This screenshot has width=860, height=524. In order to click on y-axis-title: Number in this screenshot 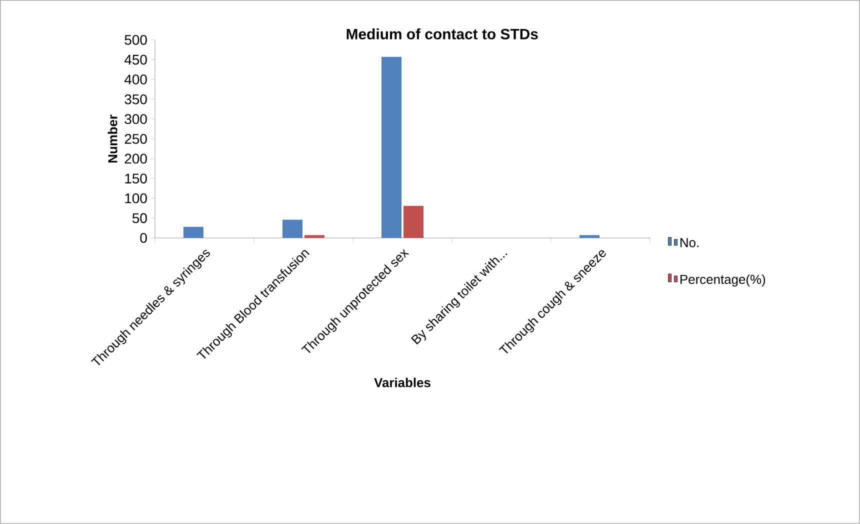, I will do `click(113, 138)`.